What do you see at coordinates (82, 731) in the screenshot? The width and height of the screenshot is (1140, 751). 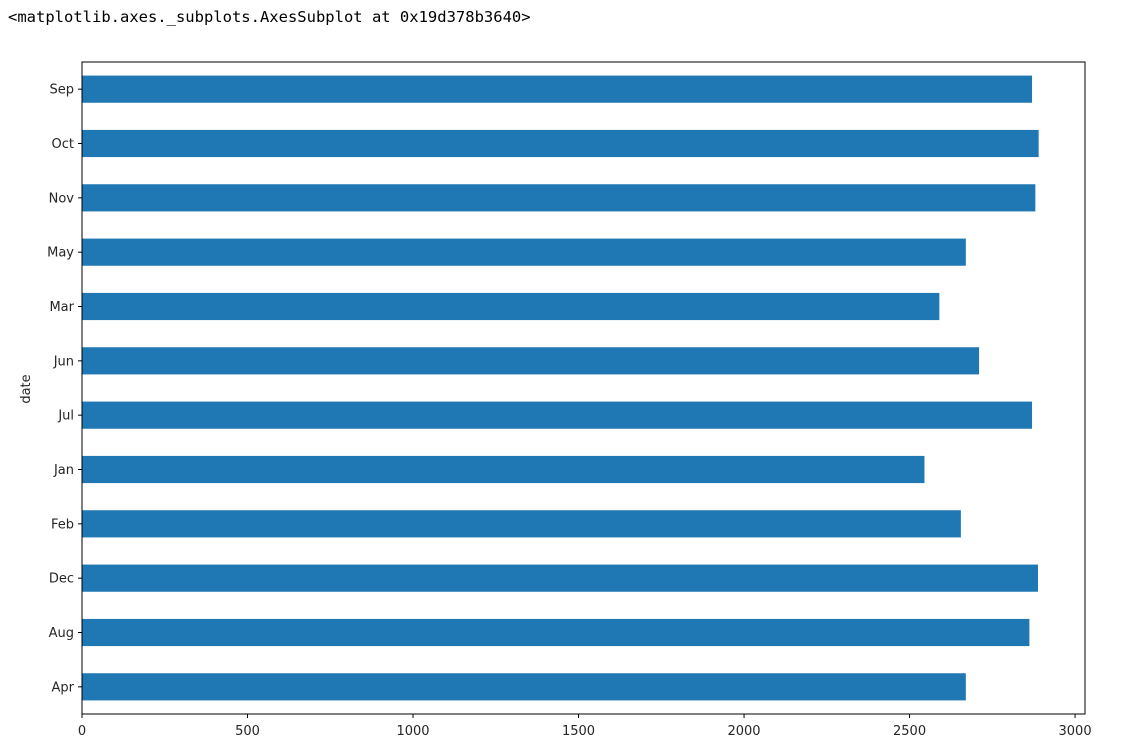 I see `x-tick-label-0: 0` at bounding box center [82, 731].